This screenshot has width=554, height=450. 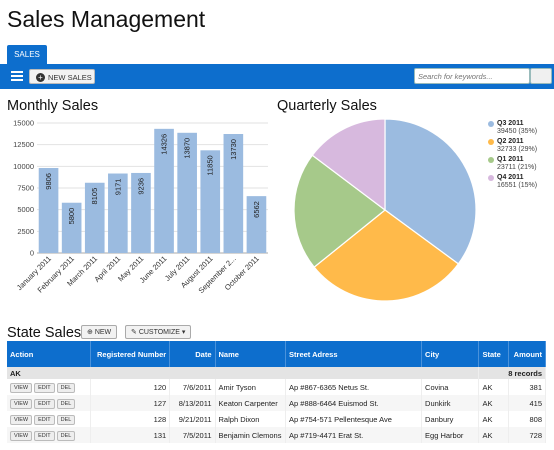 I want to click on app-title: Sales Management, so click(x=106, y=19).